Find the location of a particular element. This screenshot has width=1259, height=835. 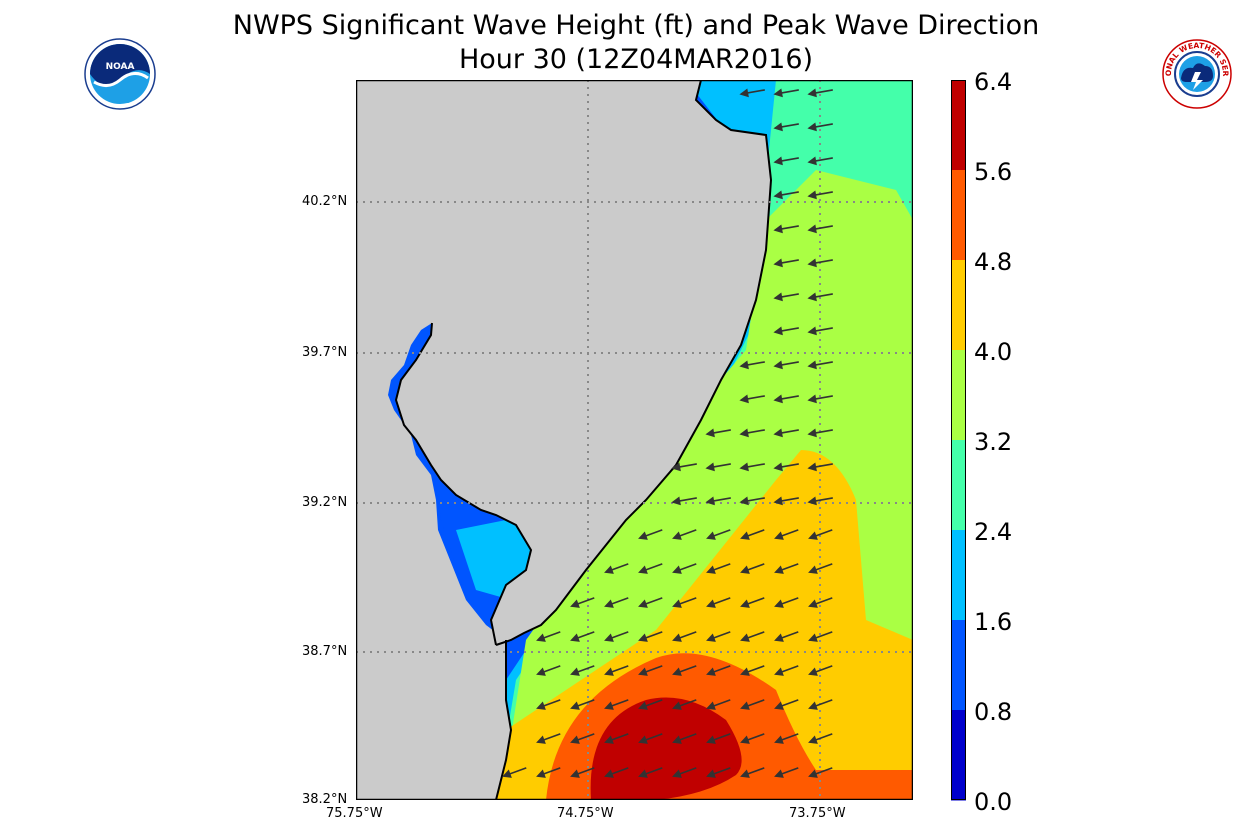

lat-label-38-7: 38.7°N is located at coordinates (325, 651).